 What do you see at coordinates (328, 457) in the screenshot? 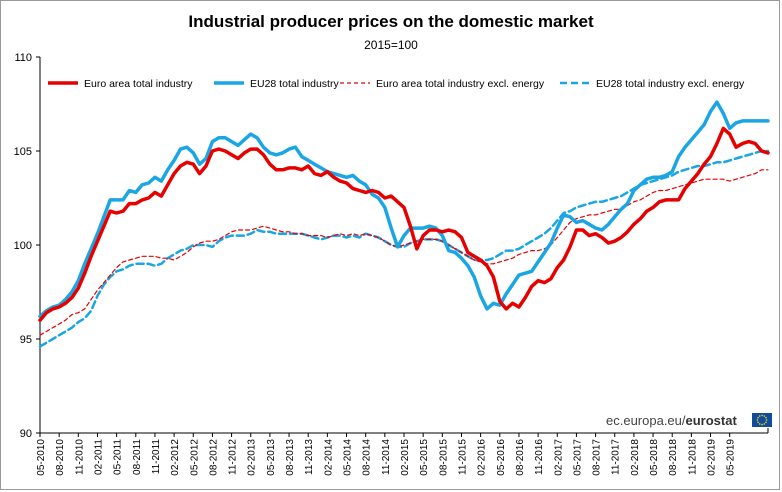
I see `x-tick-label: 02-2014` at bounding box center [328, 457].